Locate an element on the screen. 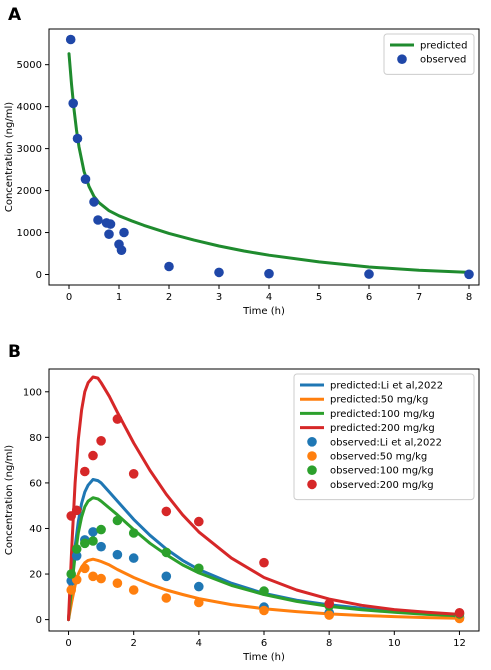 Image resolution: width=491 pixels, height=670 pixels. legend-entry: observed:200 mg/kg is located at coordinates (382, 485).